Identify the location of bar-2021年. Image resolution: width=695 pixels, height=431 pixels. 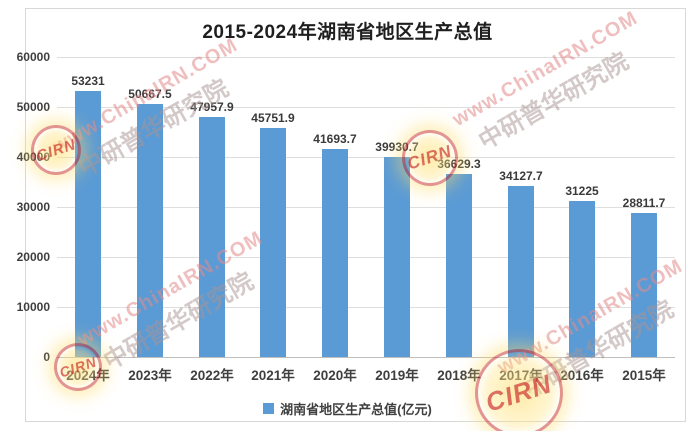
(273, 242).